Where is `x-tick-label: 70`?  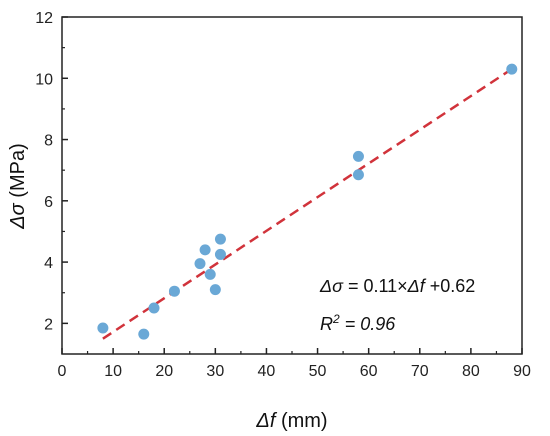
x-tick-label: 70 is located at coordinates (420, 371).